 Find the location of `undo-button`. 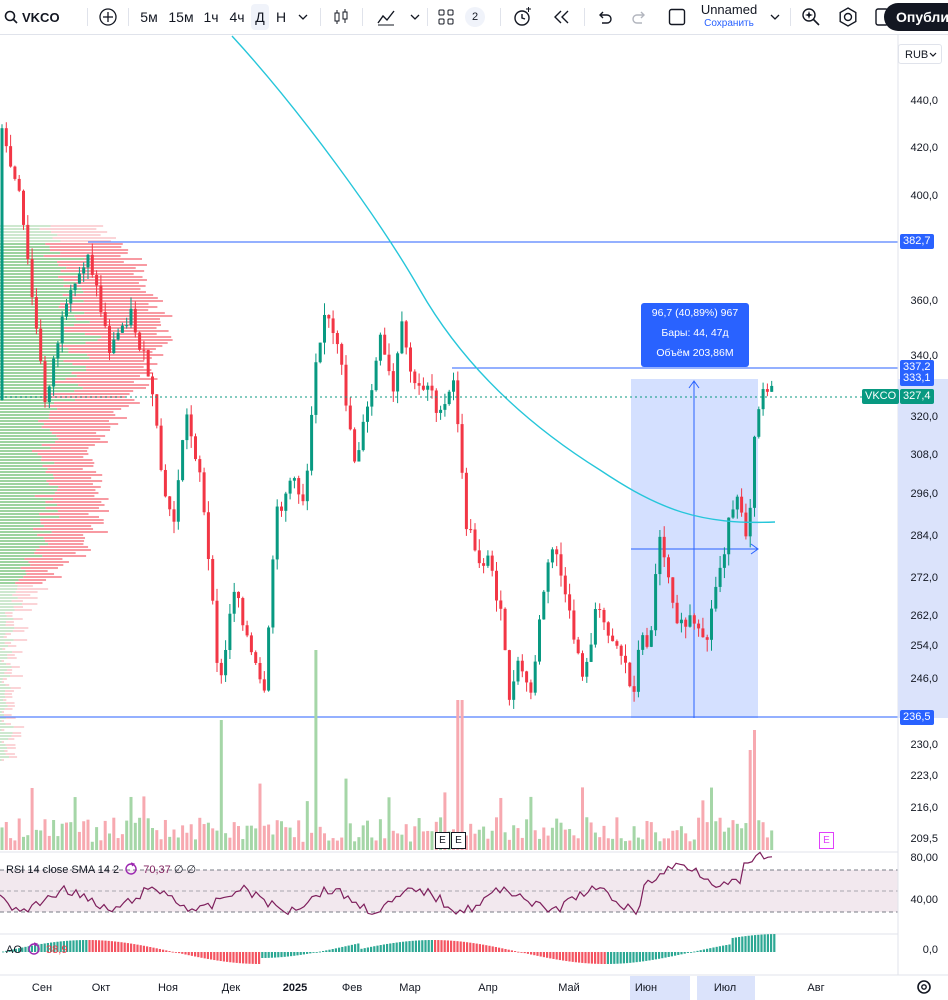

undo-button is located at coordinates (604, 17).